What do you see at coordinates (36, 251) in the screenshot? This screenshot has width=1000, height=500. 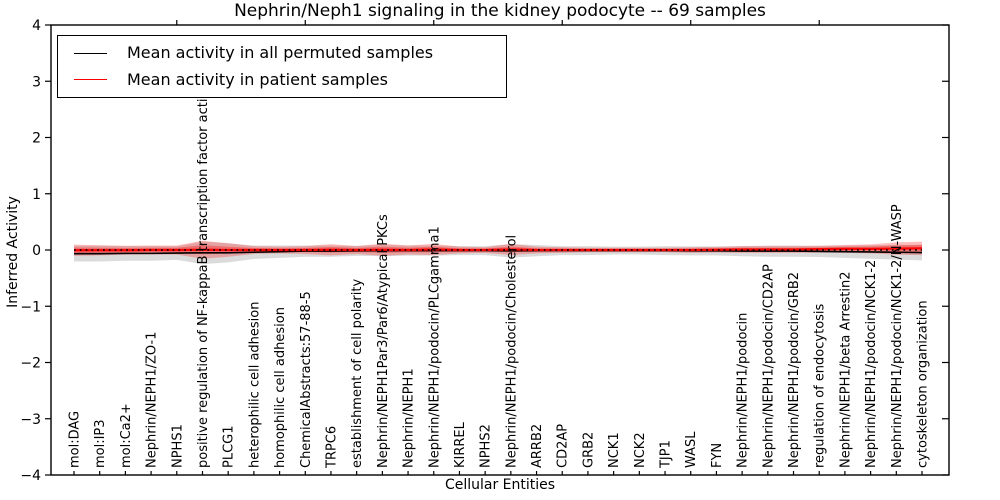 I see `y-tick-label: 0` at bounding box center [36, 251].